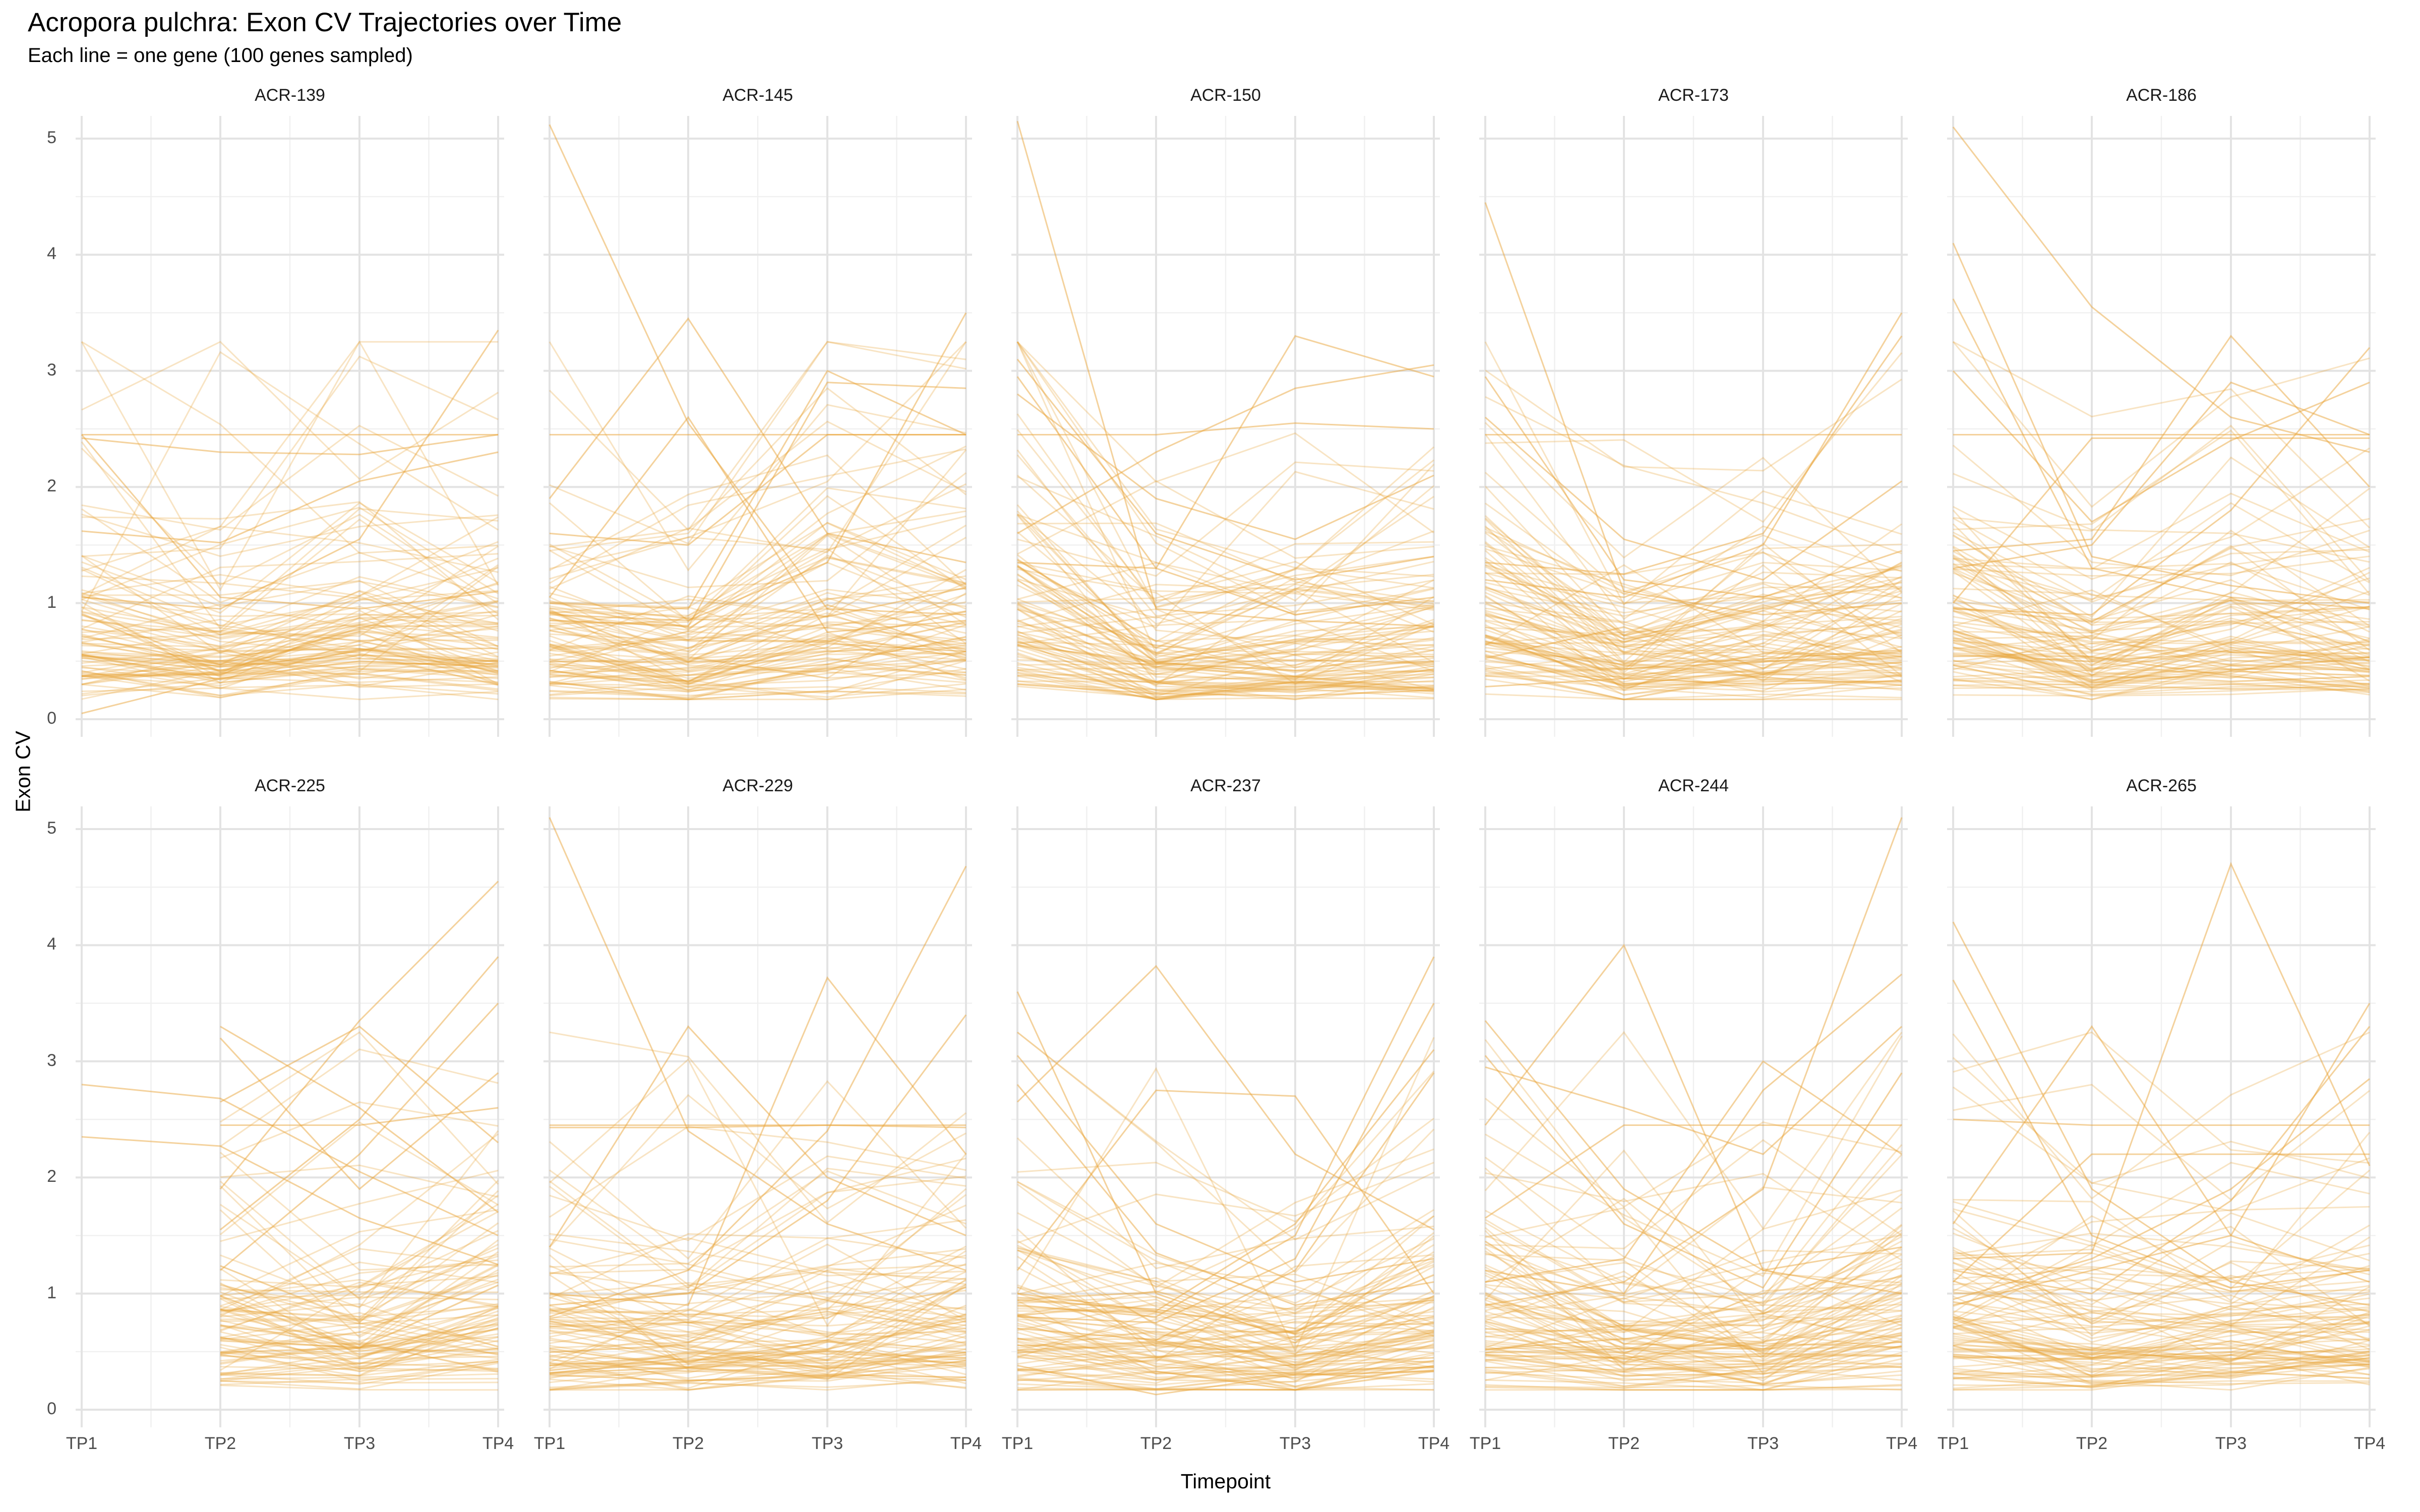 This screenshot has width=2420, height=1512. What do you see at coordinates (51, 944) in the screenshot?
I see `y-tick-label: 4` at bounding box center [51, 944].